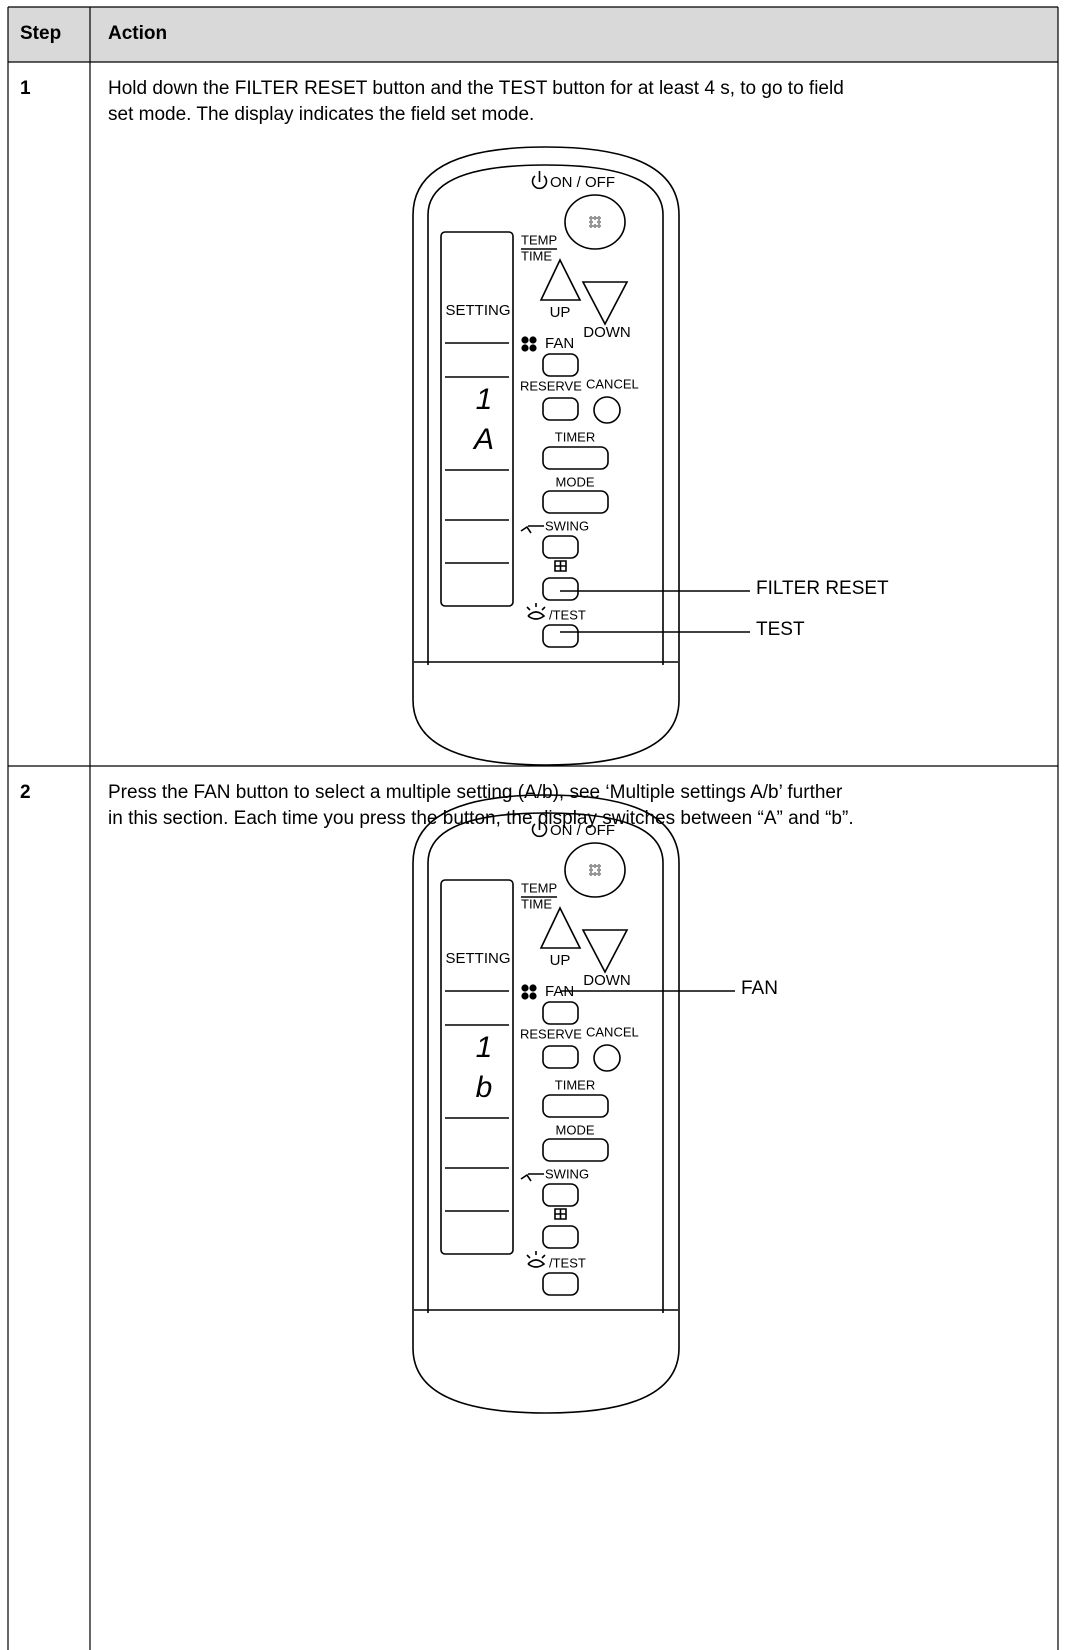  Describe the element at coordinates (25, 792) in the screenshot. I see `step-number: 2` at that location.